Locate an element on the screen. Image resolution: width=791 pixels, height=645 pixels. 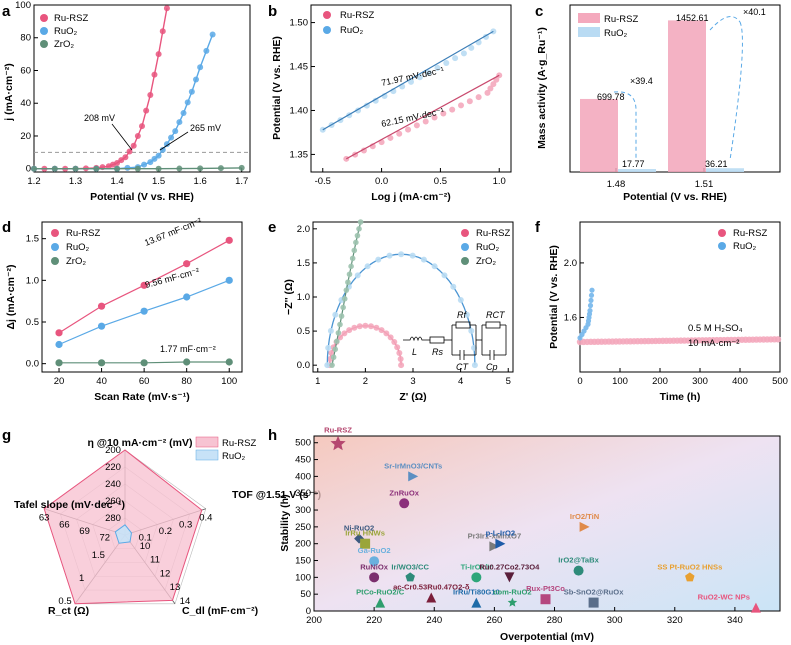
radar-axis-rct: R_ct (Ω) is located at coordinates (68, 611).